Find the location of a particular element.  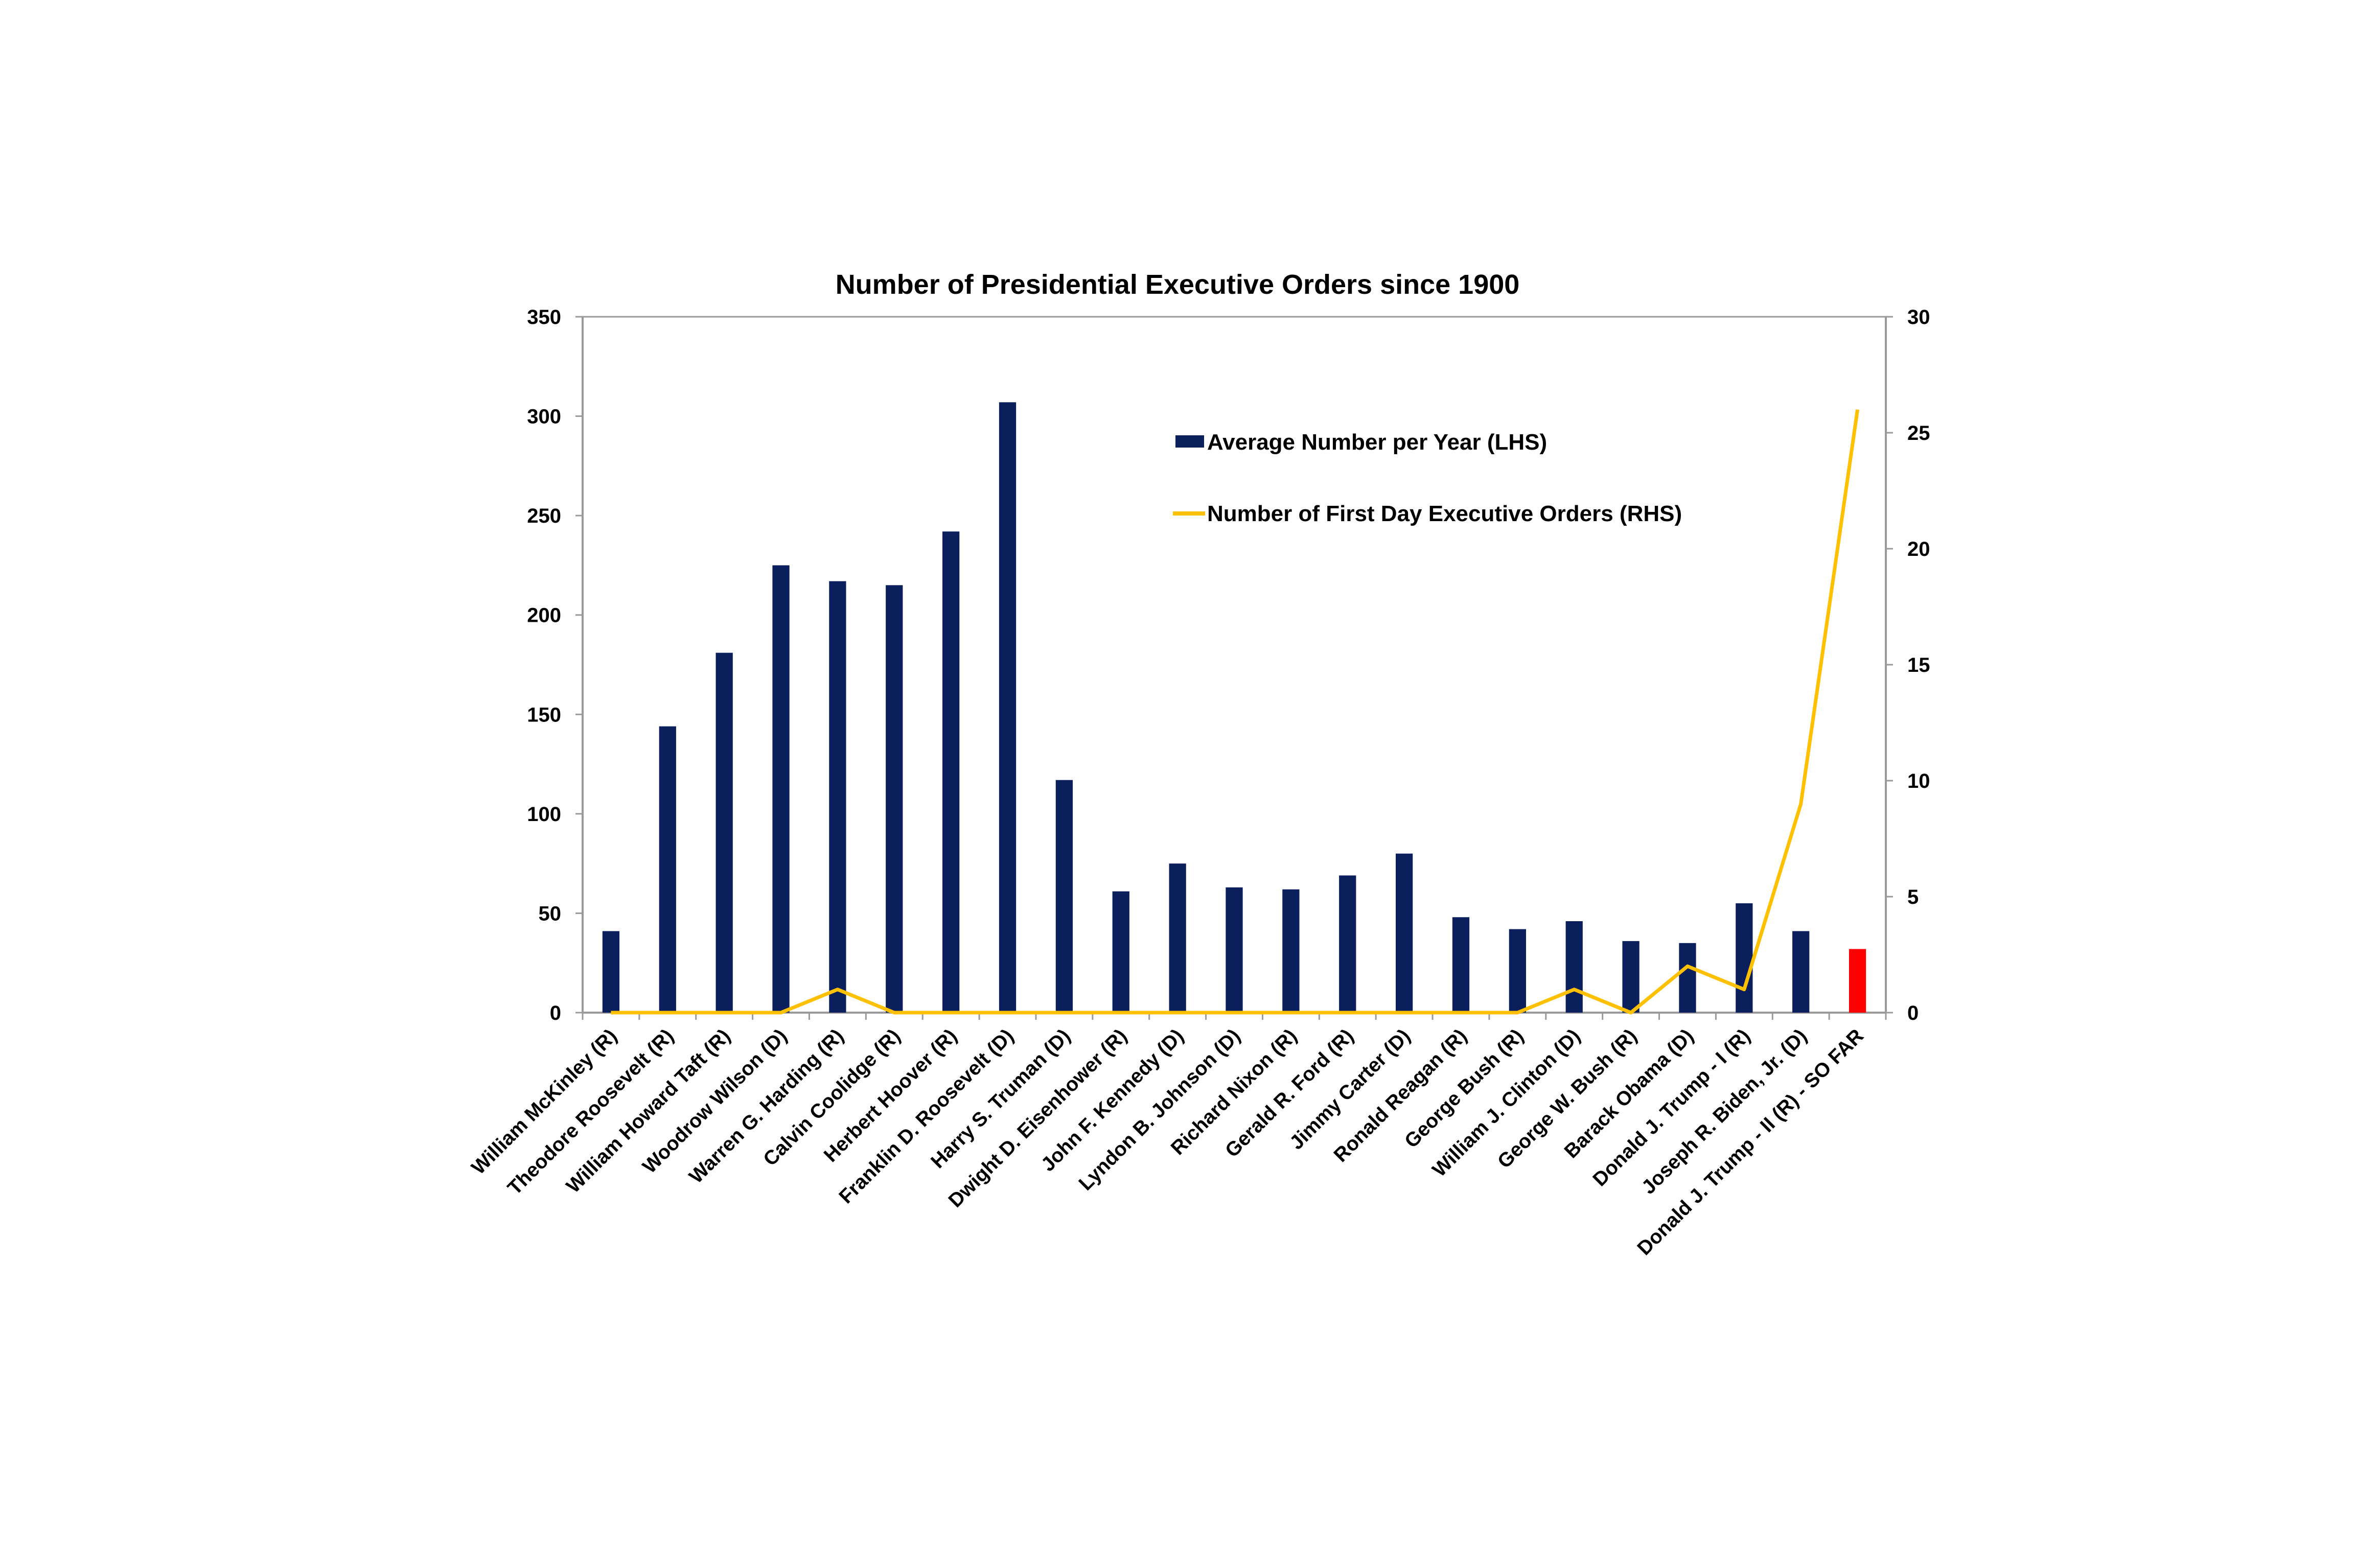

left-tick-label: 150 is located at coordinates (544, 715).